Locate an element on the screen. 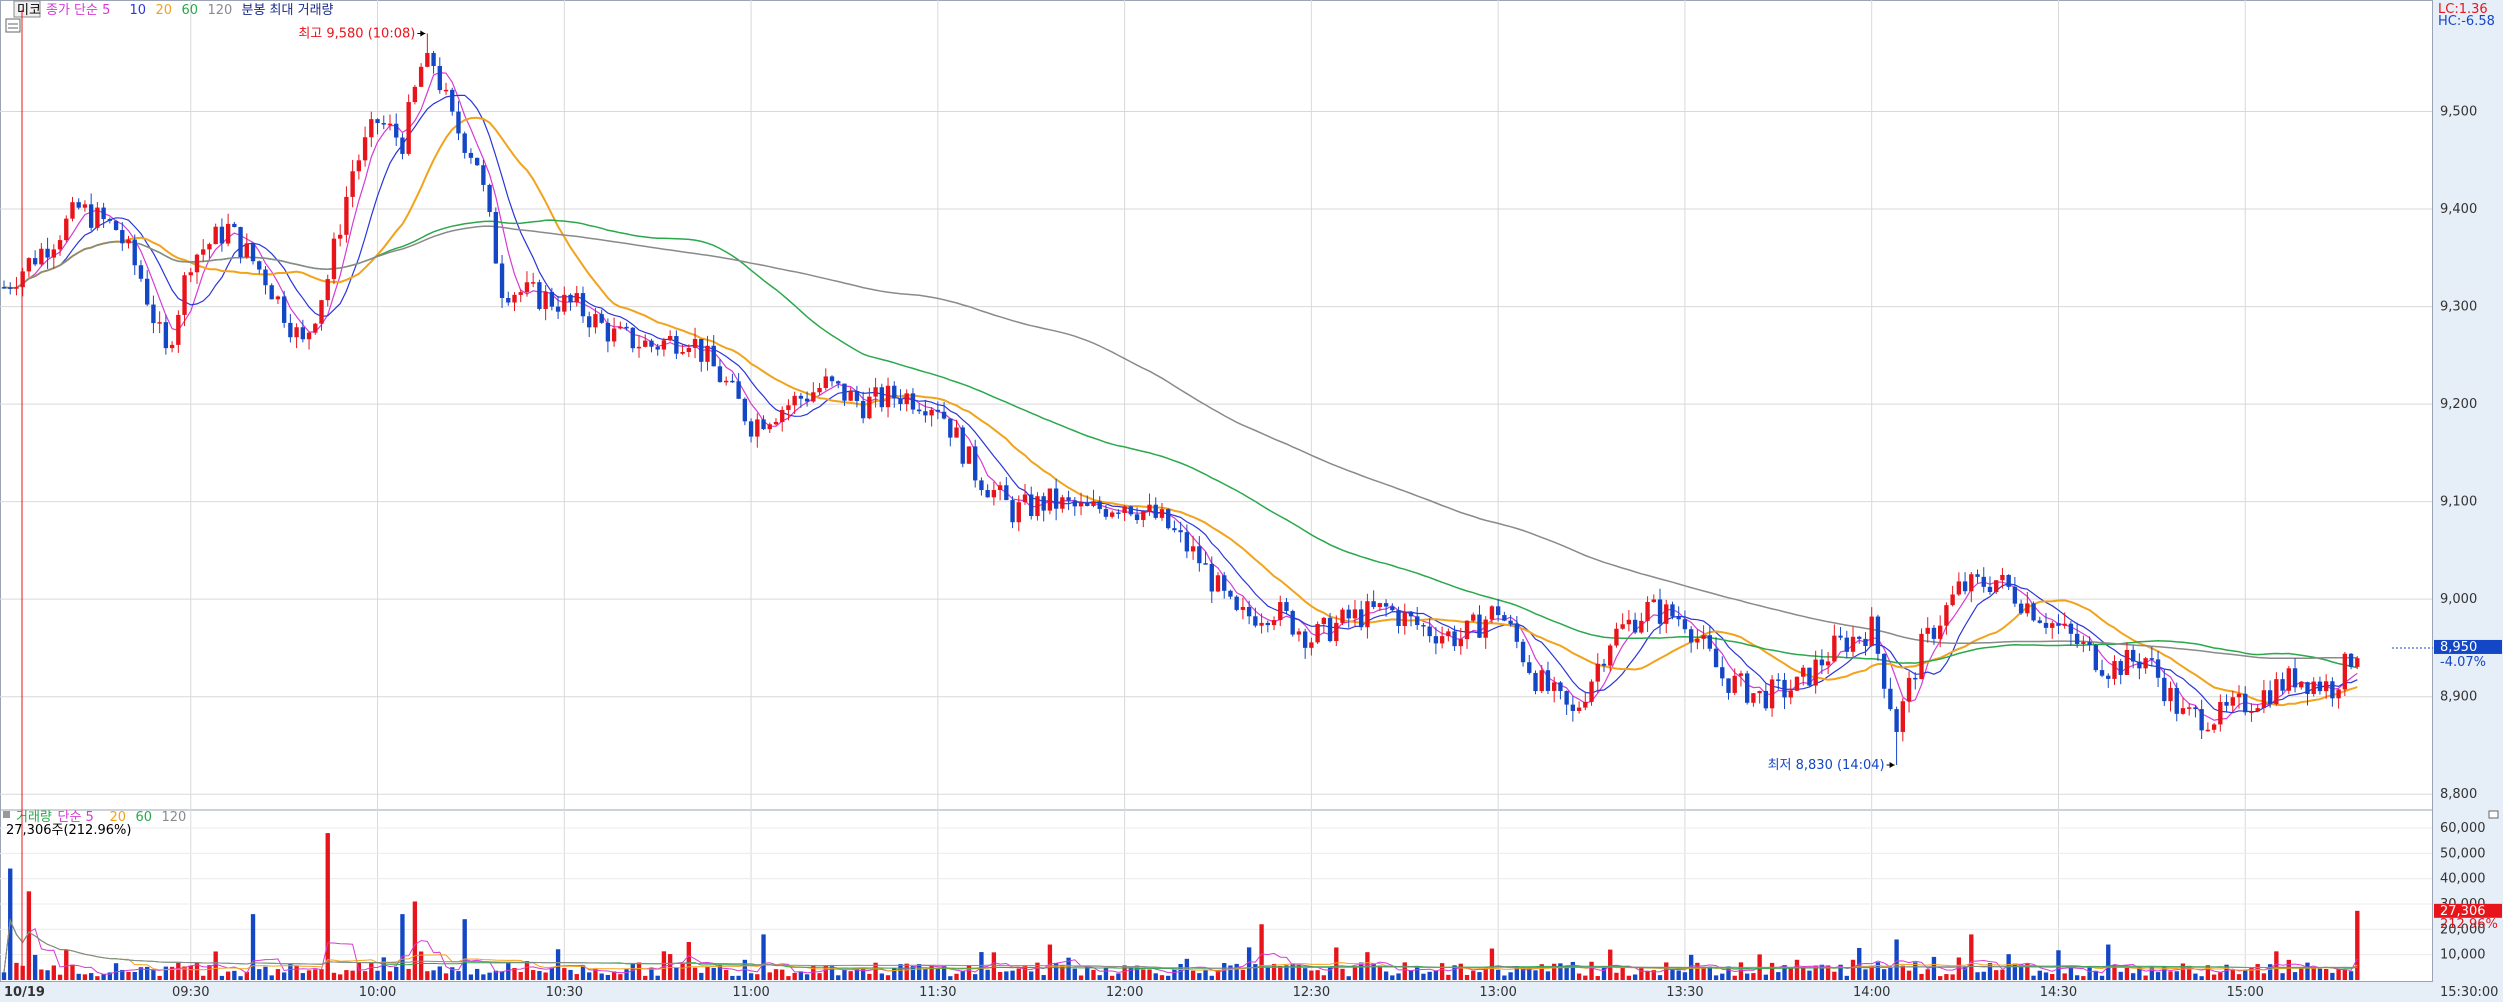 The width and height of the screenshot is (2503, 1002). volume-legend-marker is located at coordinates (6, 814).